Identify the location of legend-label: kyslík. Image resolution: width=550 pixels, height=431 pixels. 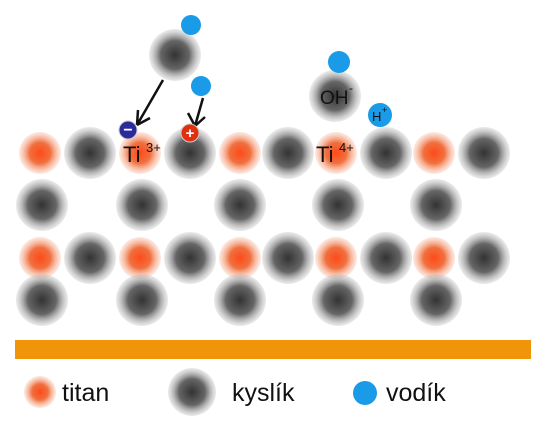
(263, 393).